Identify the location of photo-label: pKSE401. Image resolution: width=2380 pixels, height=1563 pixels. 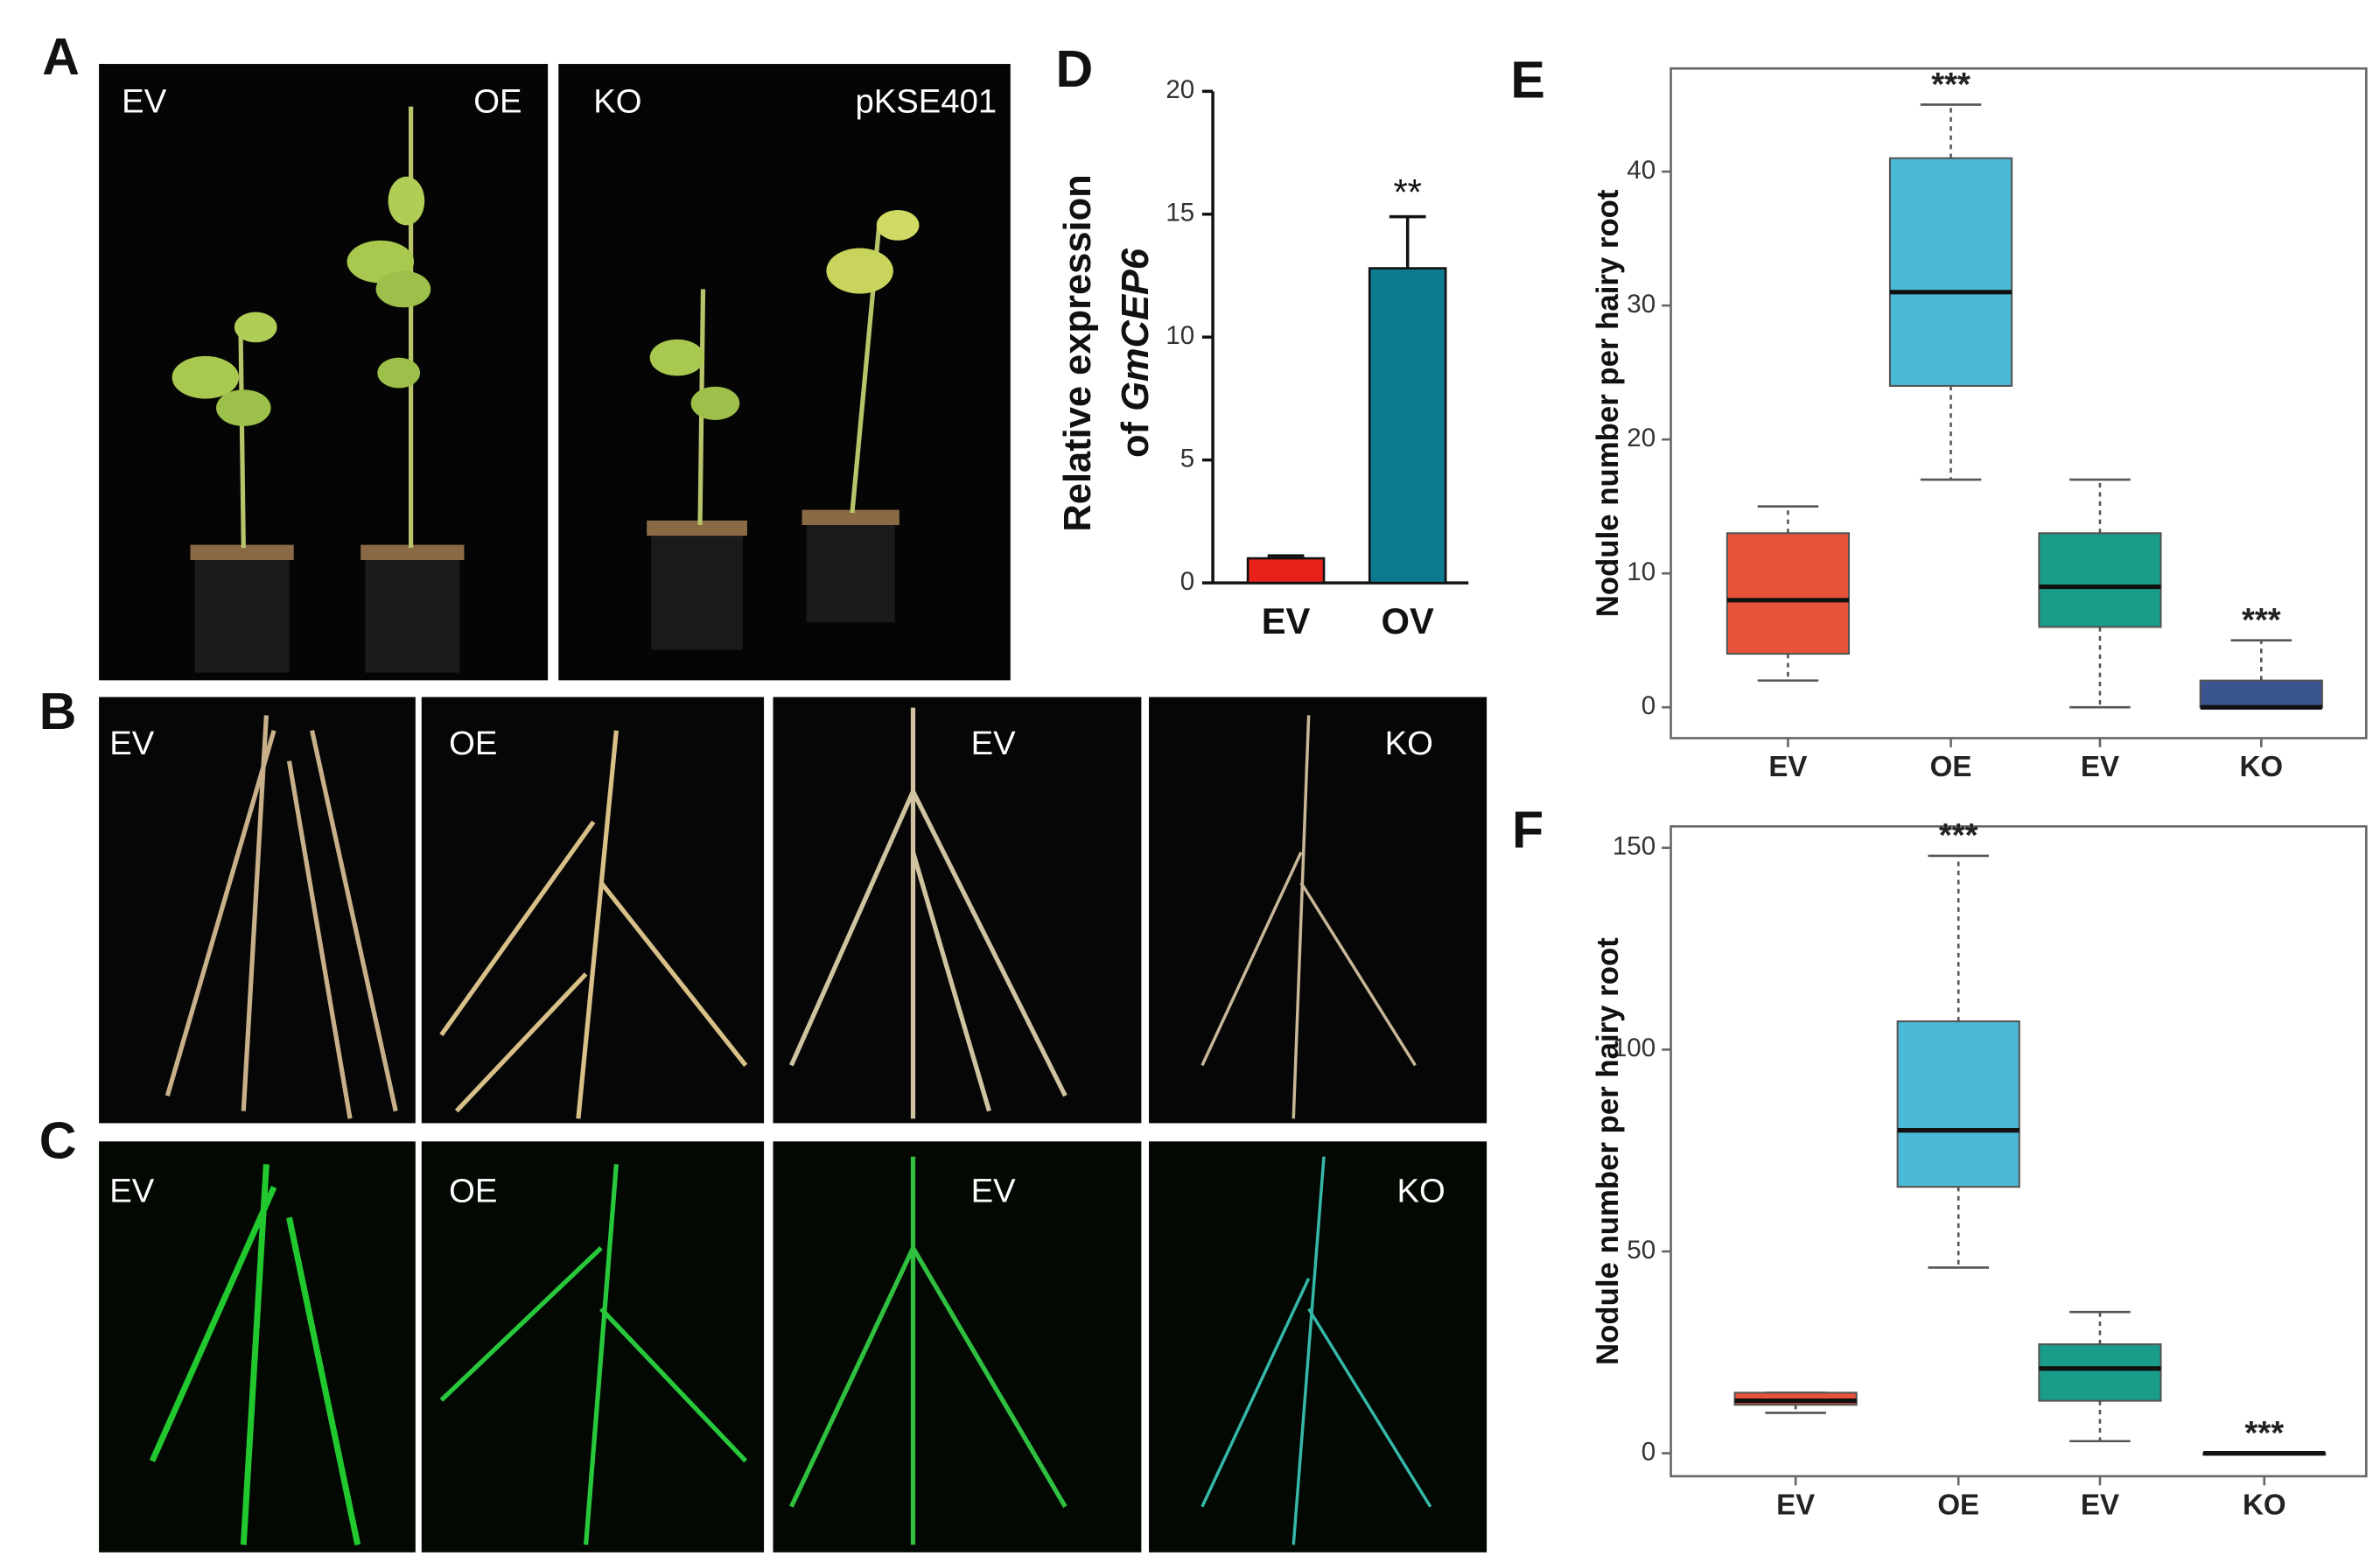
(927, 101).